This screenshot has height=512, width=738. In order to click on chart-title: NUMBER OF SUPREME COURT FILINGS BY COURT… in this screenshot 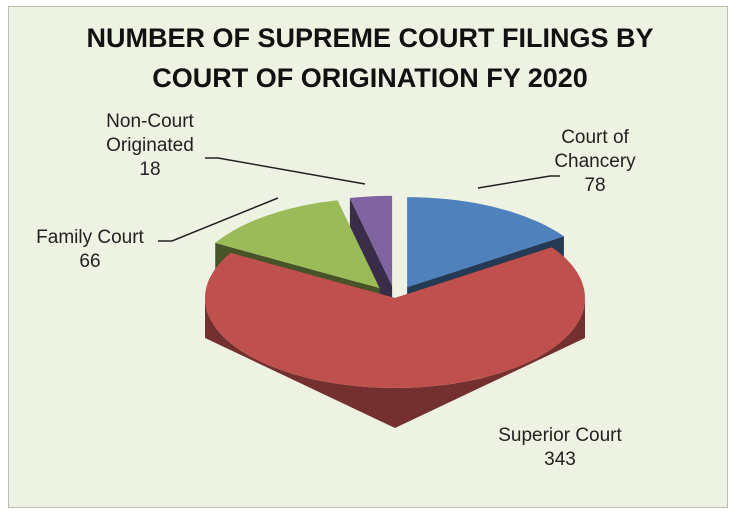, I will do `click(370, 58)`.